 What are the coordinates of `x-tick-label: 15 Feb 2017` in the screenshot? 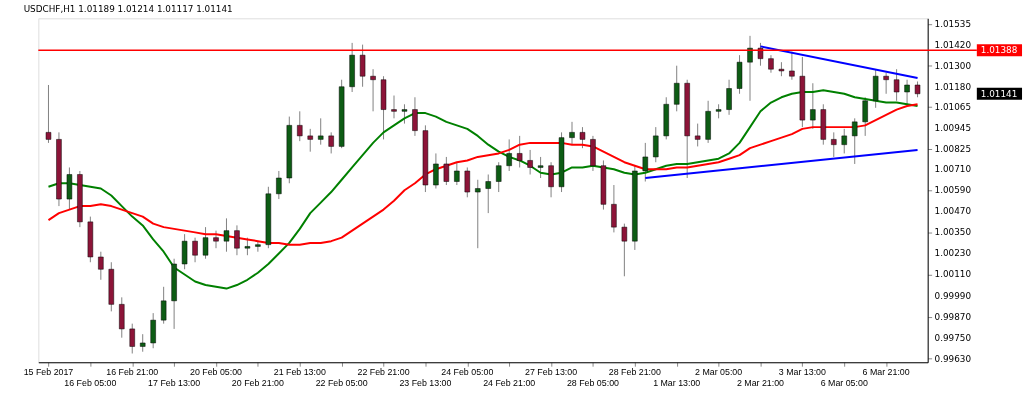 It's located at (48, 372).